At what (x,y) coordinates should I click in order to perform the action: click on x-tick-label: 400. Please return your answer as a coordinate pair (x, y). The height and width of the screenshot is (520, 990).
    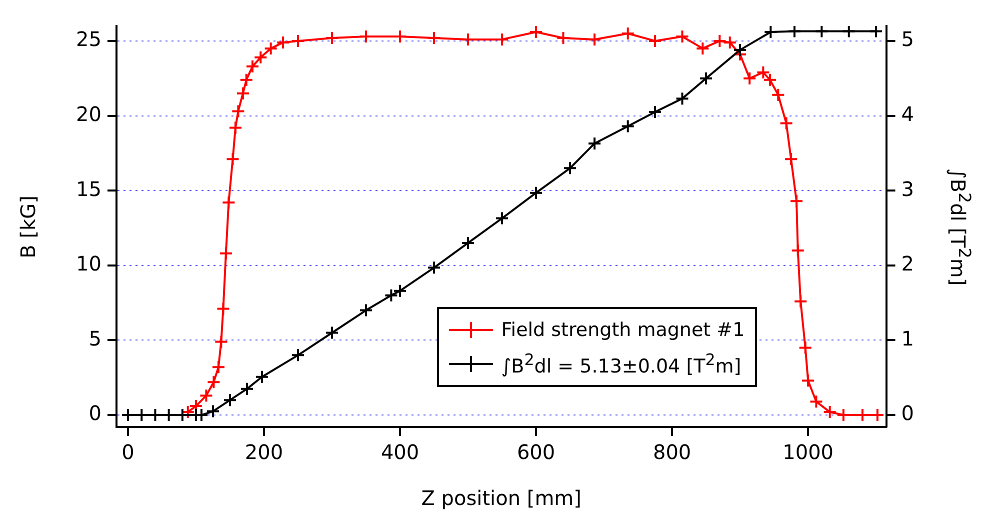
    Looking at the image, I should click on (400, 452).